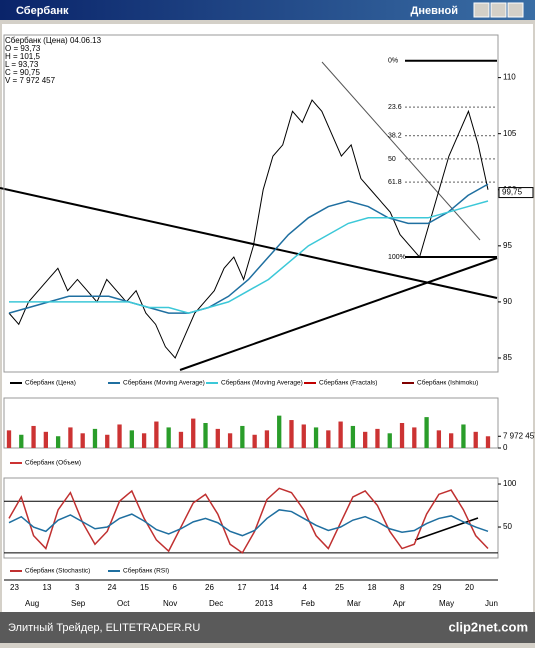 This screenshot has width=535, height=648. What do you see at coordinates (30, 80) in the screenshot?
I see `info-line: V = 7 972 457` at bounding box center [30, 80].